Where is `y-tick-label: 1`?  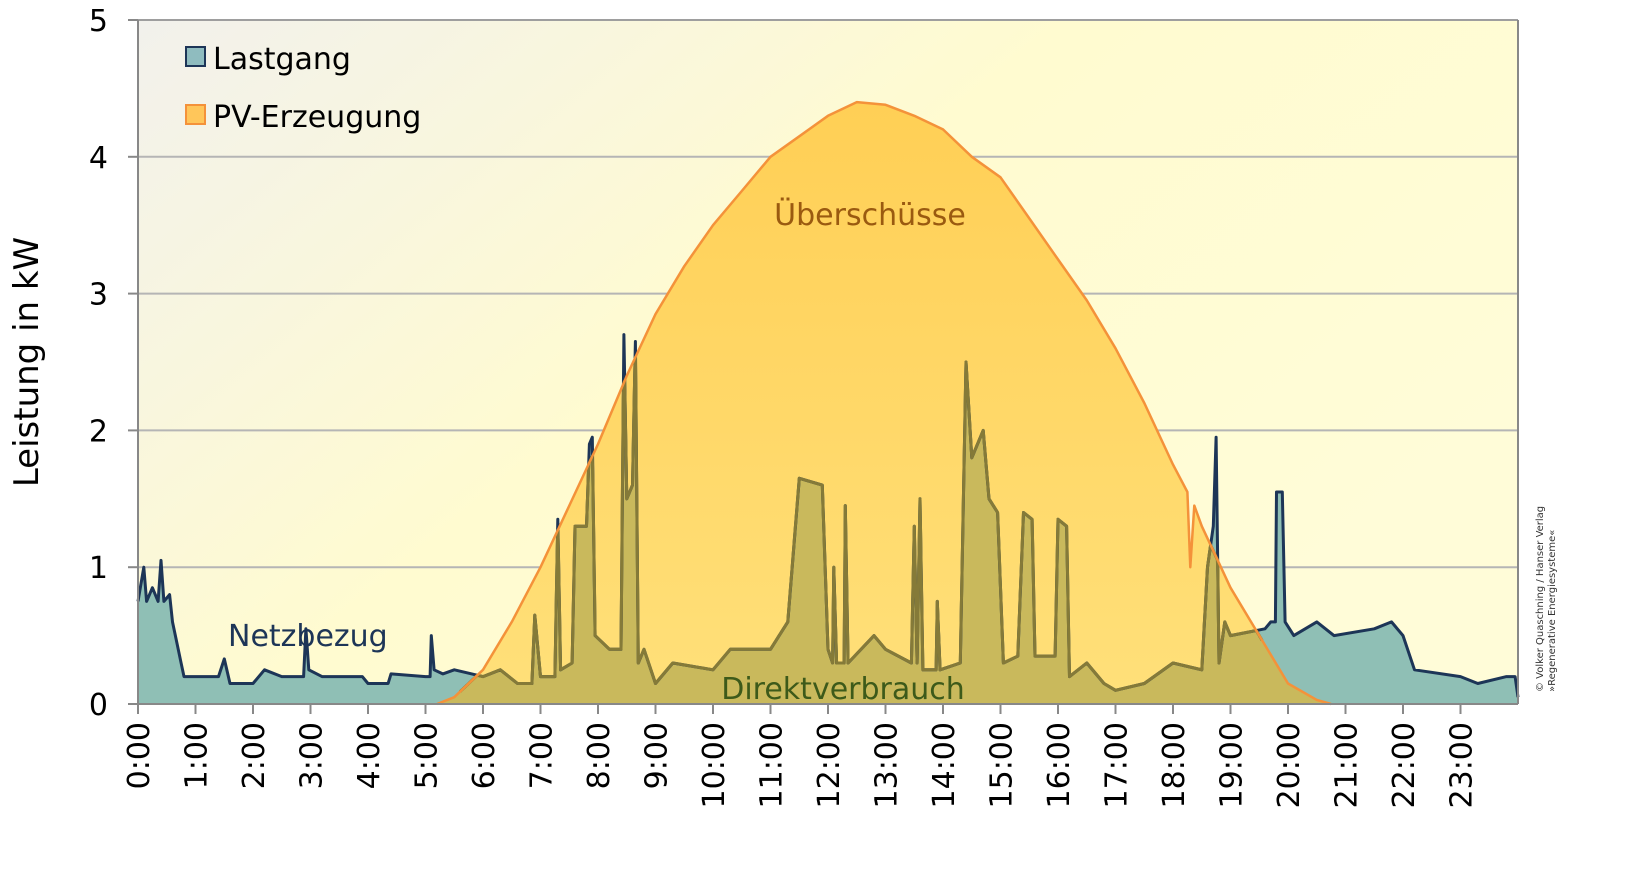
y-tick-label: 1 is located at coordinates (98, 568).